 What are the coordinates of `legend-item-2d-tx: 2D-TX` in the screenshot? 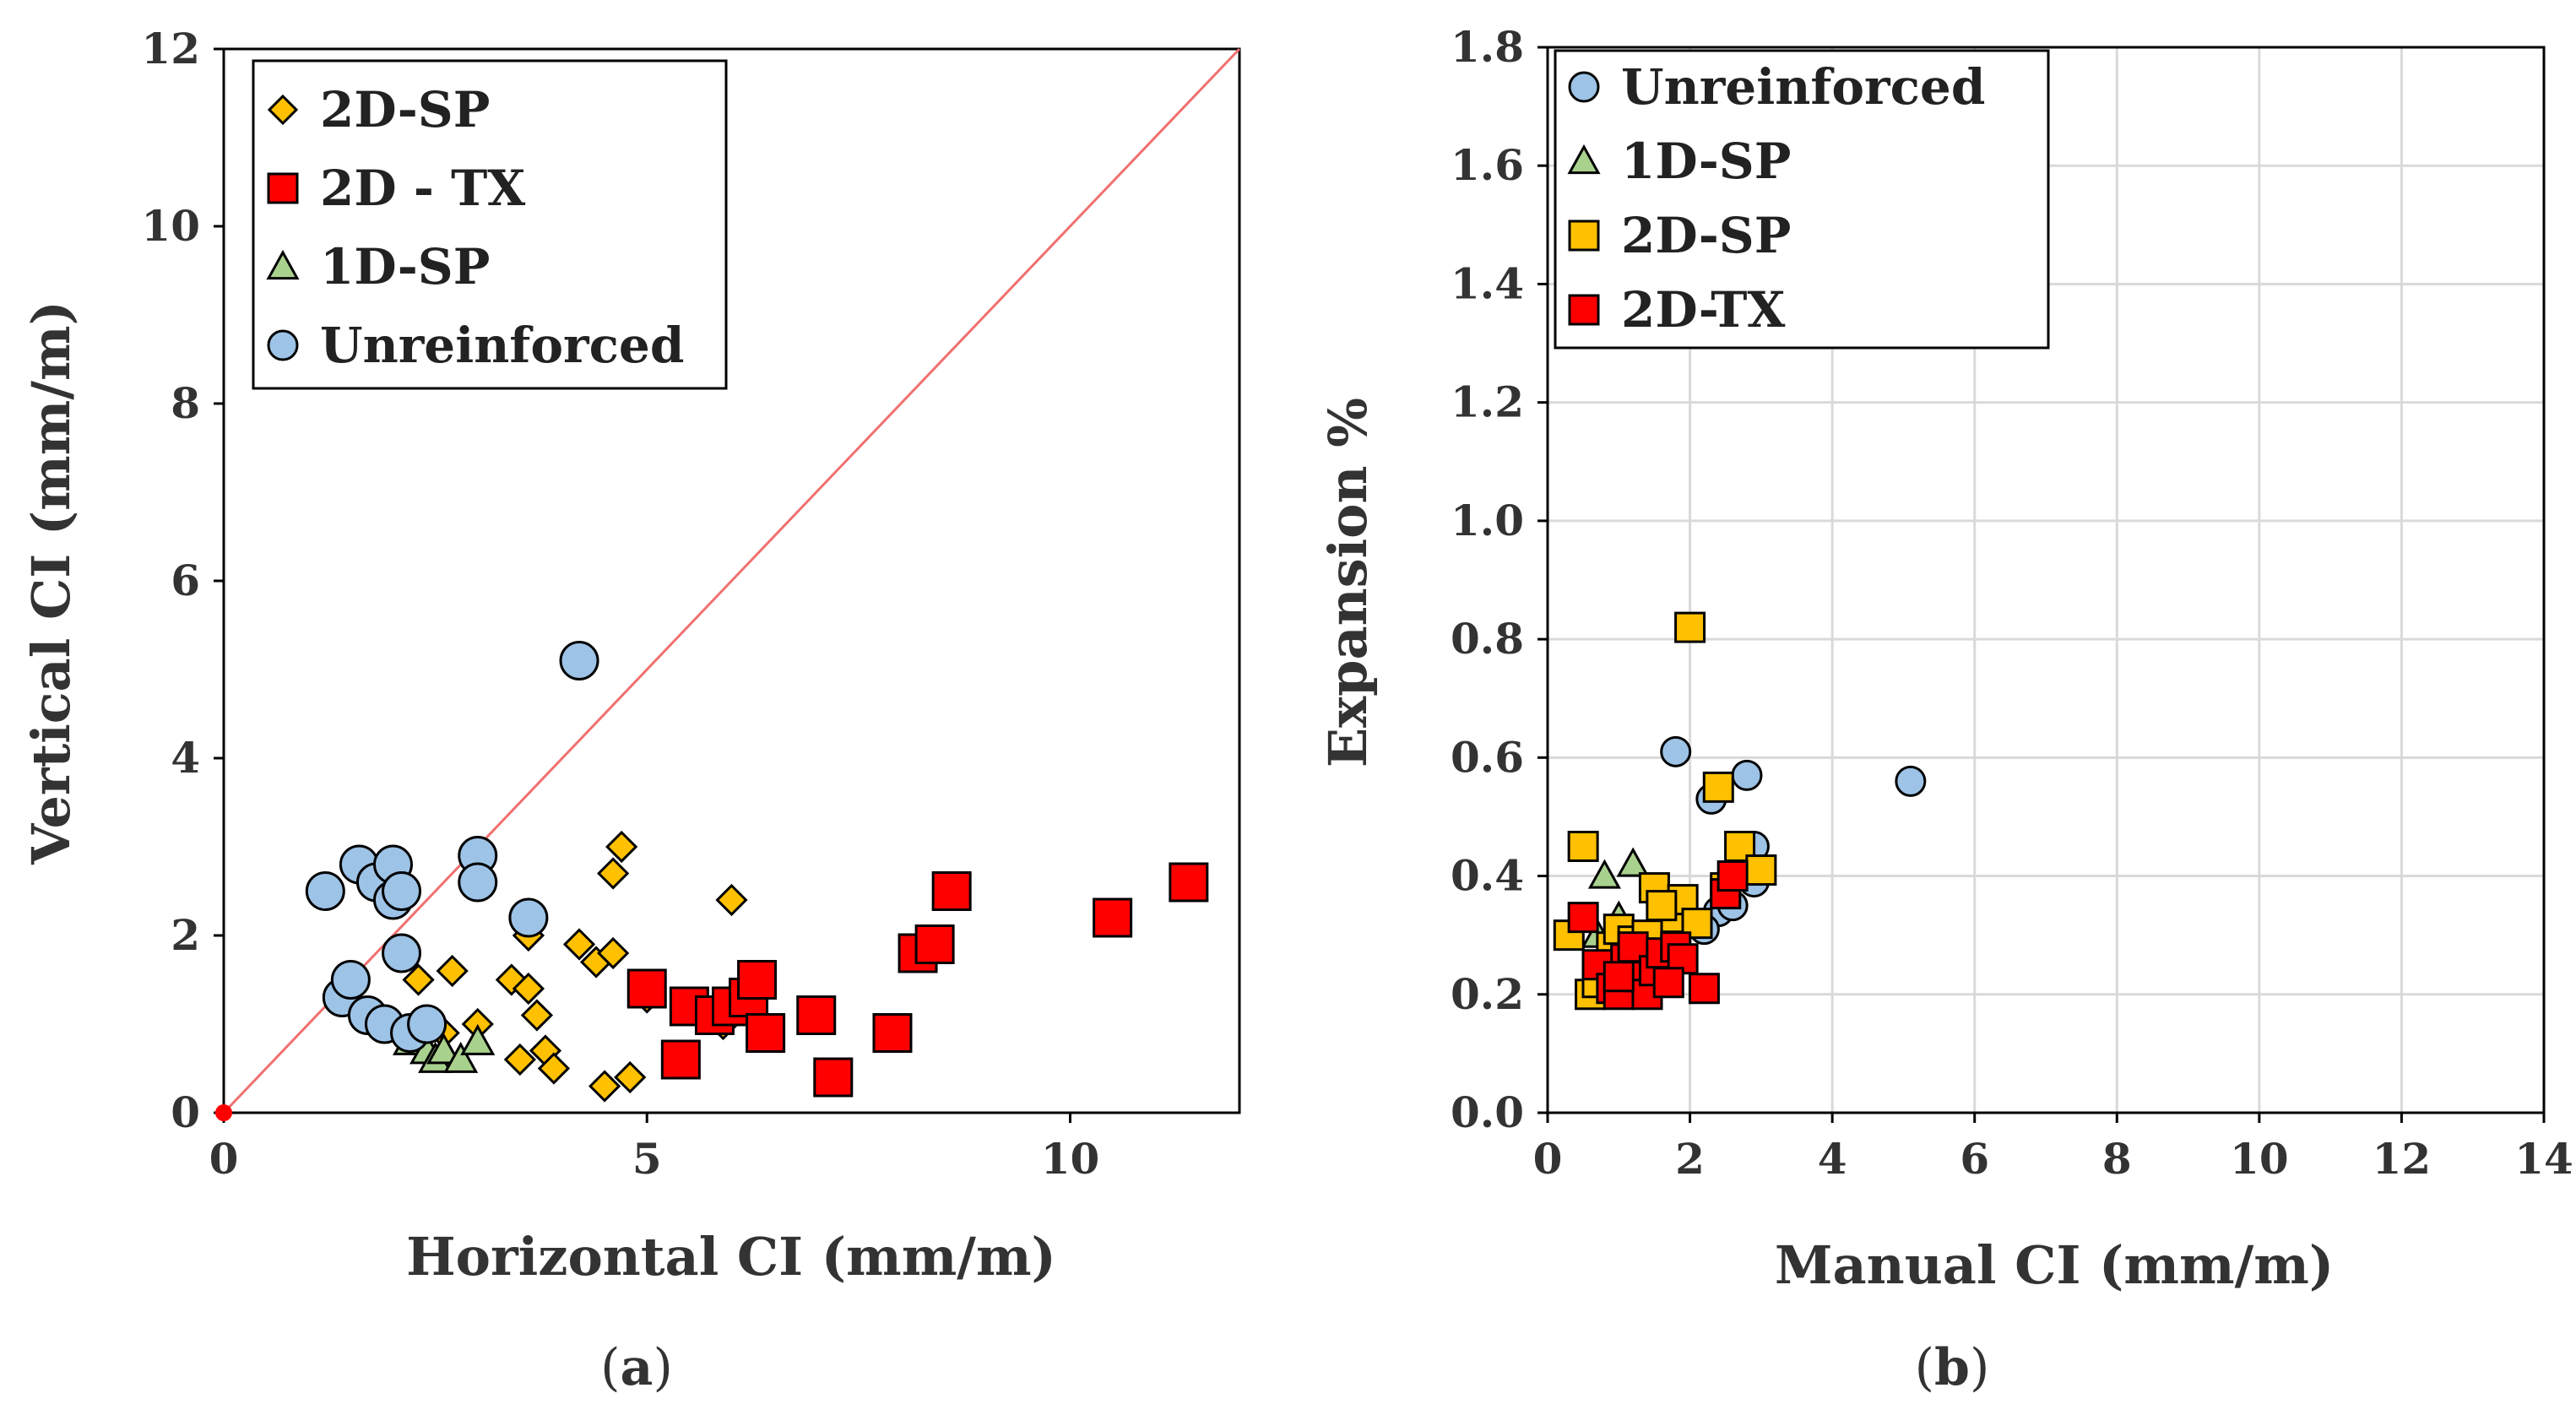 It's located at (1677, 310).